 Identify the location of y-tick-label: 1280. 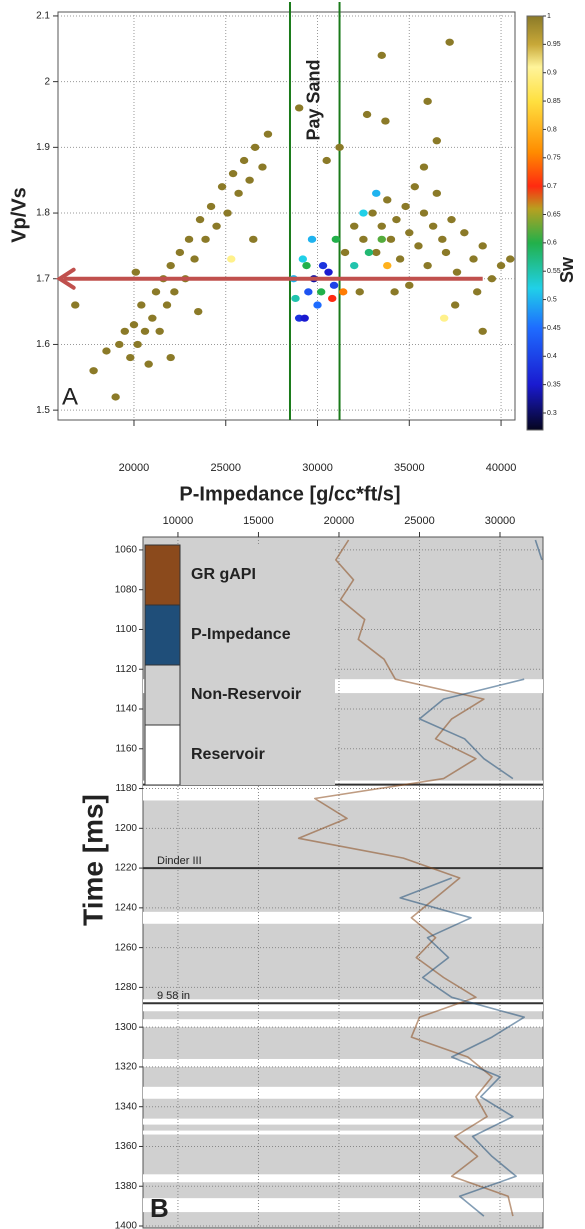
(126, 987).